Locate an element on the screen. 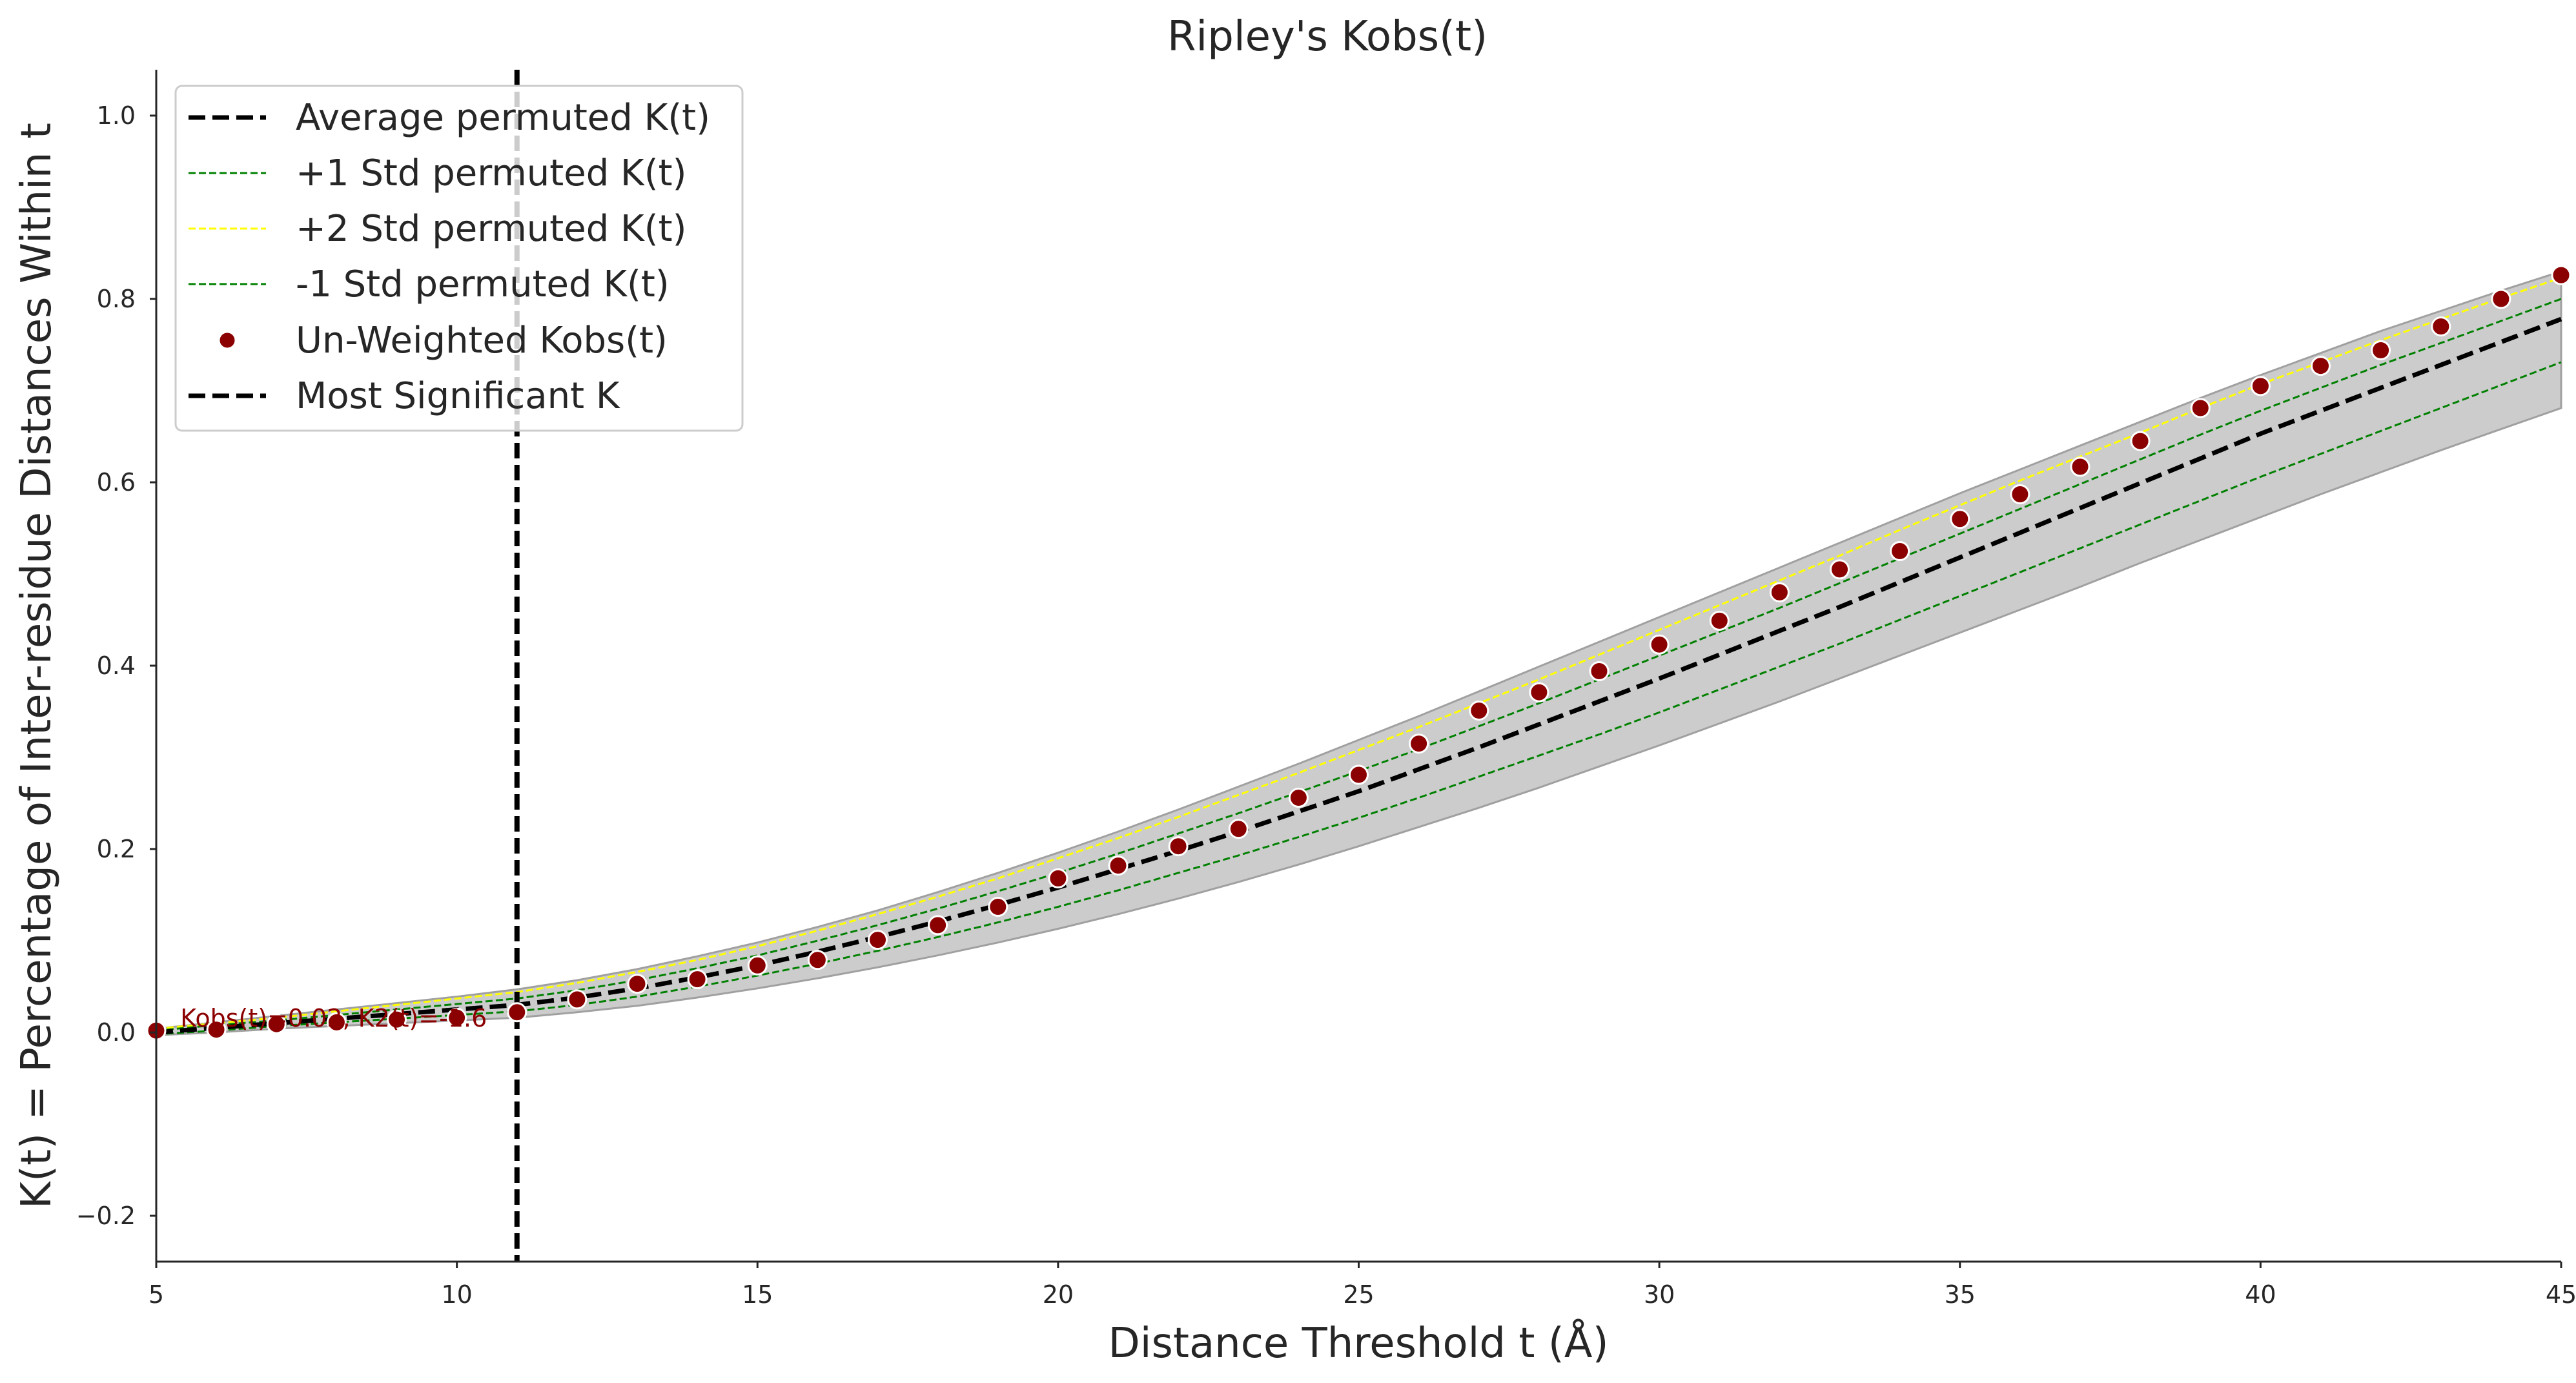 The width and height of the screenshot is (2576, 1383). x-tick-label: 15 is located at coordinates (758, 1295).